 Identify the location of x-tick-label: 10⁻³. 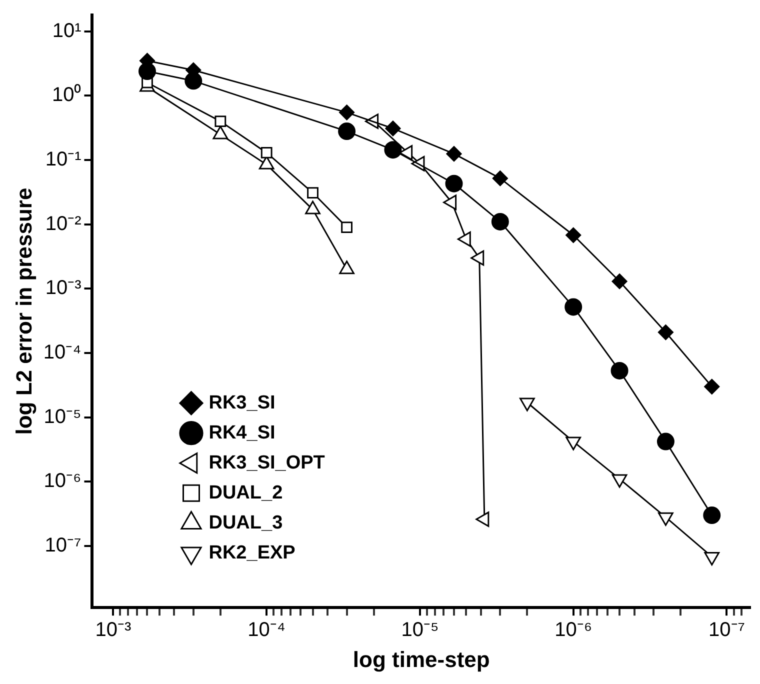
(113, 630).